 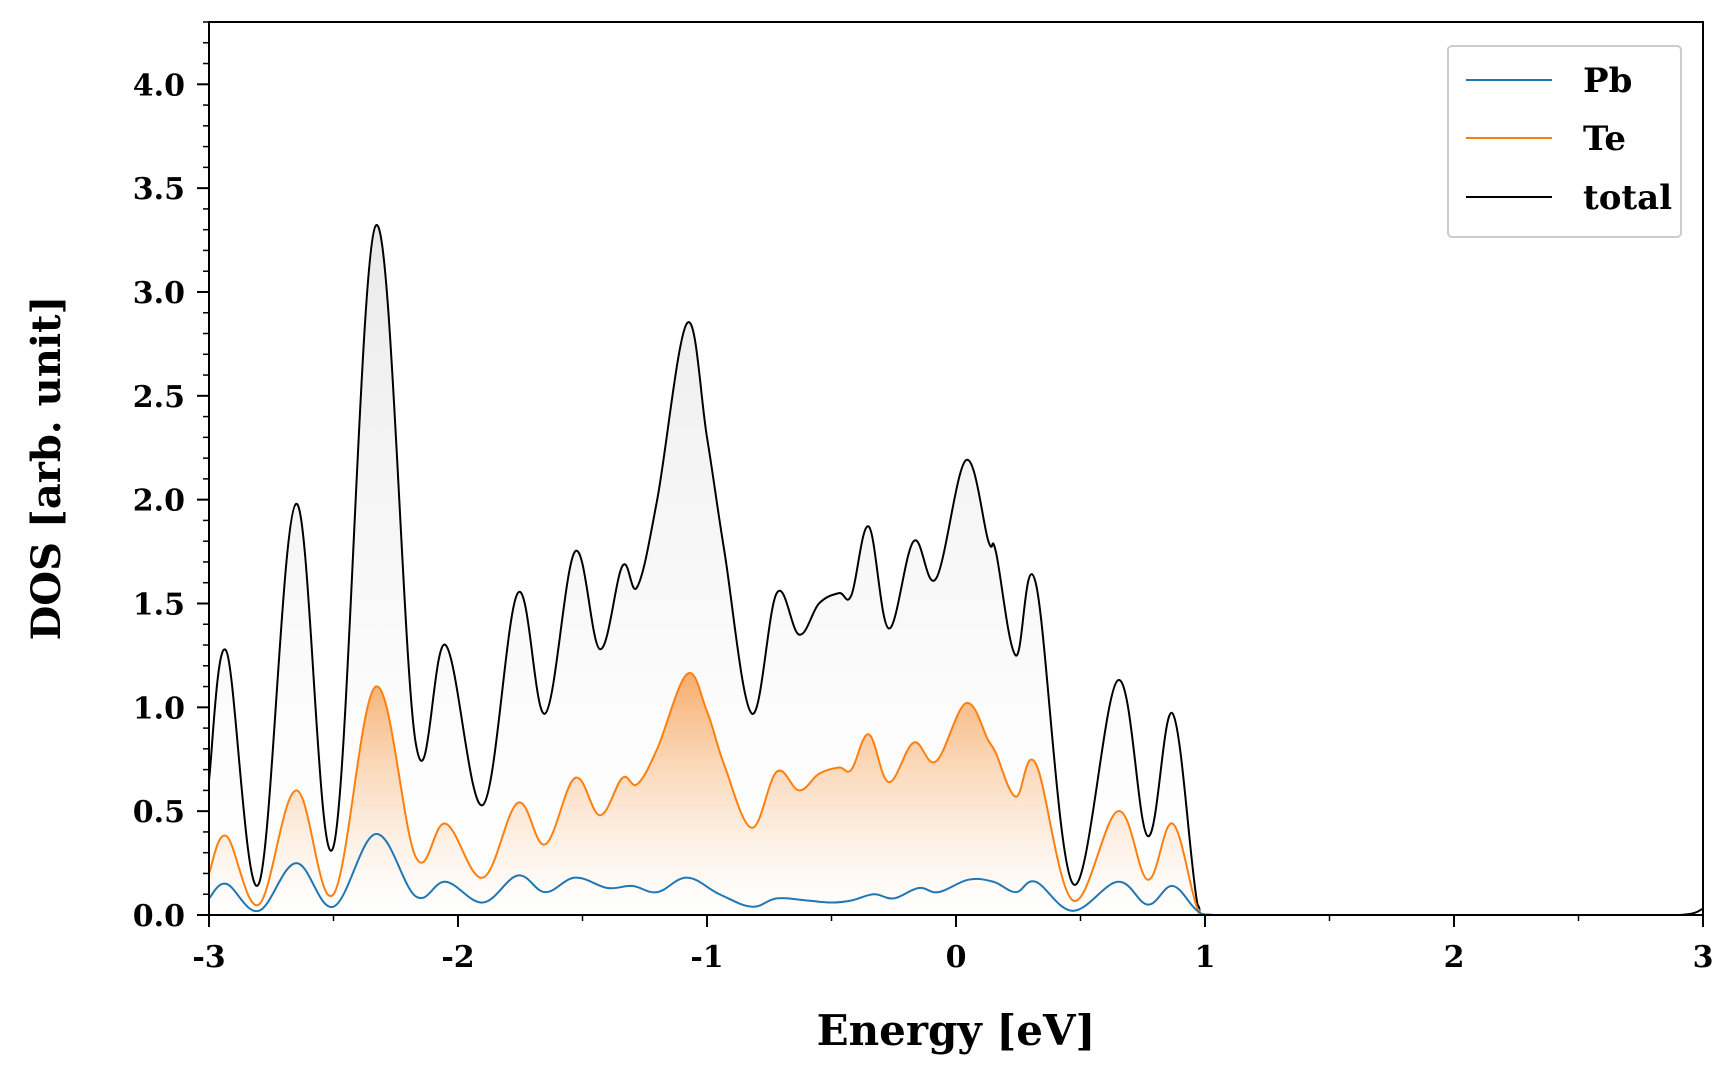 What do you see at coordinates (159, 501) in the screenshot?
I see `y-tick-label: 2.0` at bounding box center [159, 501].